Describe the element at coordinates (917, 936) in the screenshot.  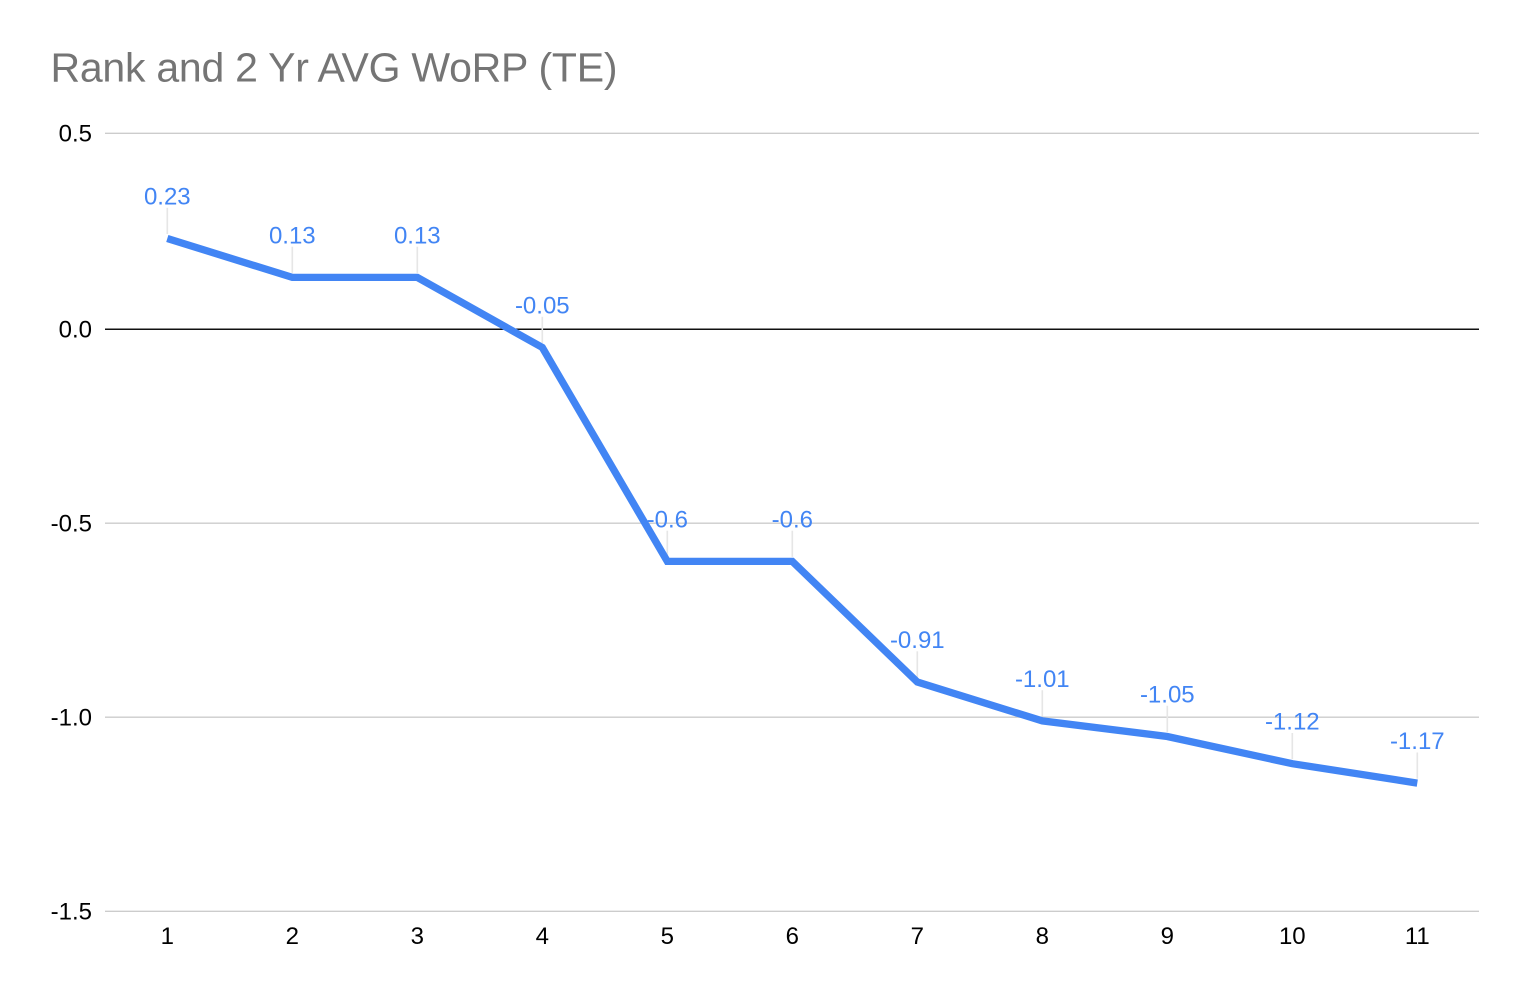
I see `svg-text: 7` at that location.